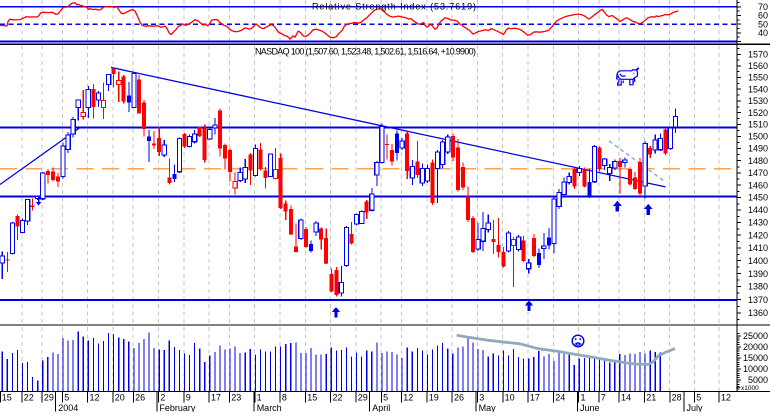  I want to click on svg-text: 2, so click(162, 398).